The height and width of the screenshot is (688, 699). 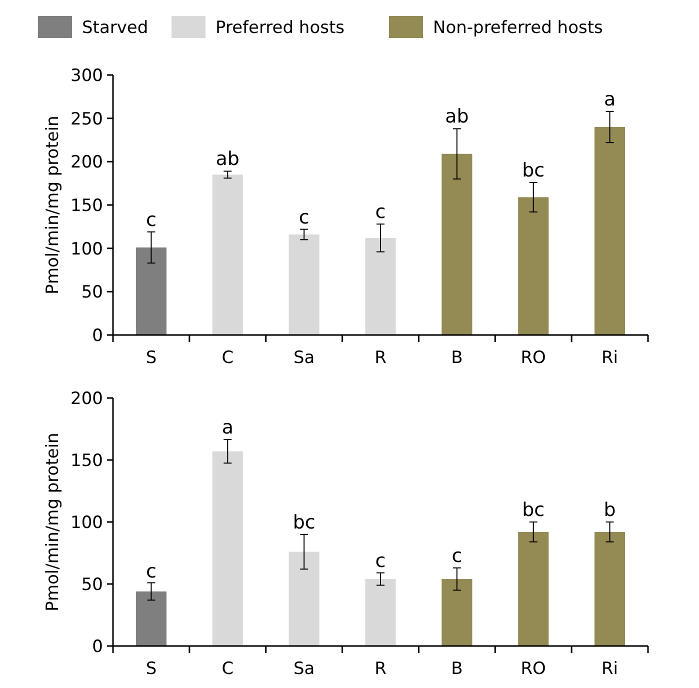 What do you see at coordinates (115, 28) in the screenshot?
I see `legend-label: Starved` at bounding box center [115, 28].